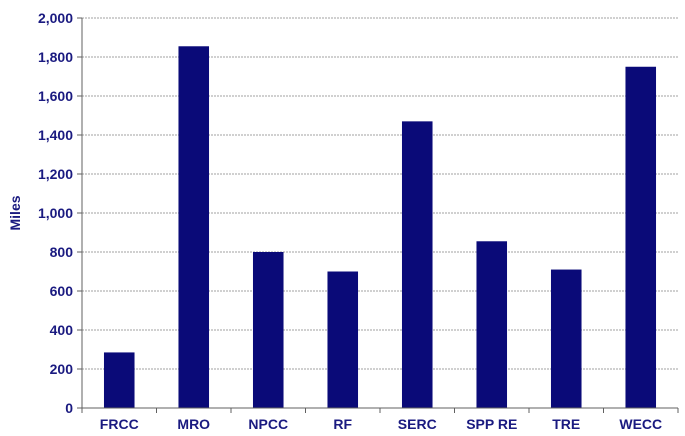 The image size is (685, 436). Describe the element at coordinates (417, 424) in the screenshot. I see `x-tick-label: SERC` at that location.